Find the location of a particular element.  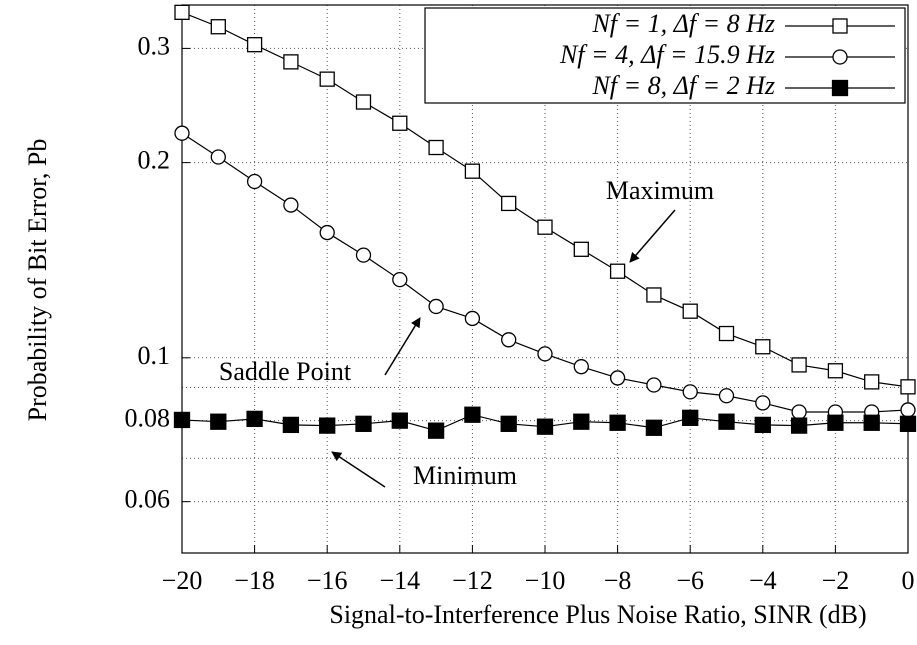

y-tick-label: 0.06 is located at coordinates (148, 499).